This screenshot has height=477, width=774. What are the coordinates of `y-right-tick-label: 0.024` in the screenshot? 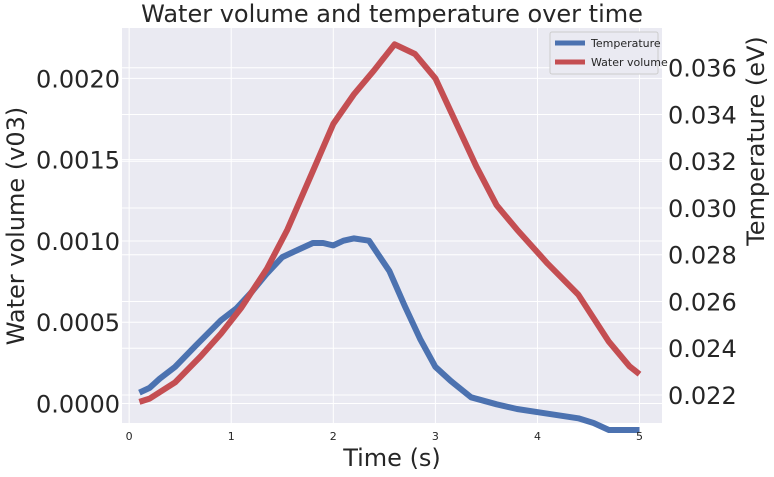 It's located at (702, 349).